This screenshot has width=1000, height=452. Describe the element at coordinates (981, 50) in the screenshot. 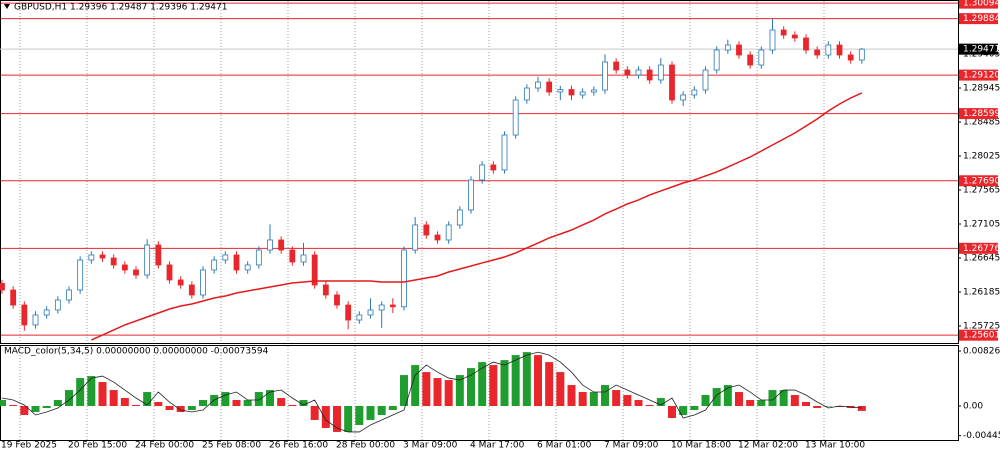

I see `last-price-label: 1.29471` at that location.